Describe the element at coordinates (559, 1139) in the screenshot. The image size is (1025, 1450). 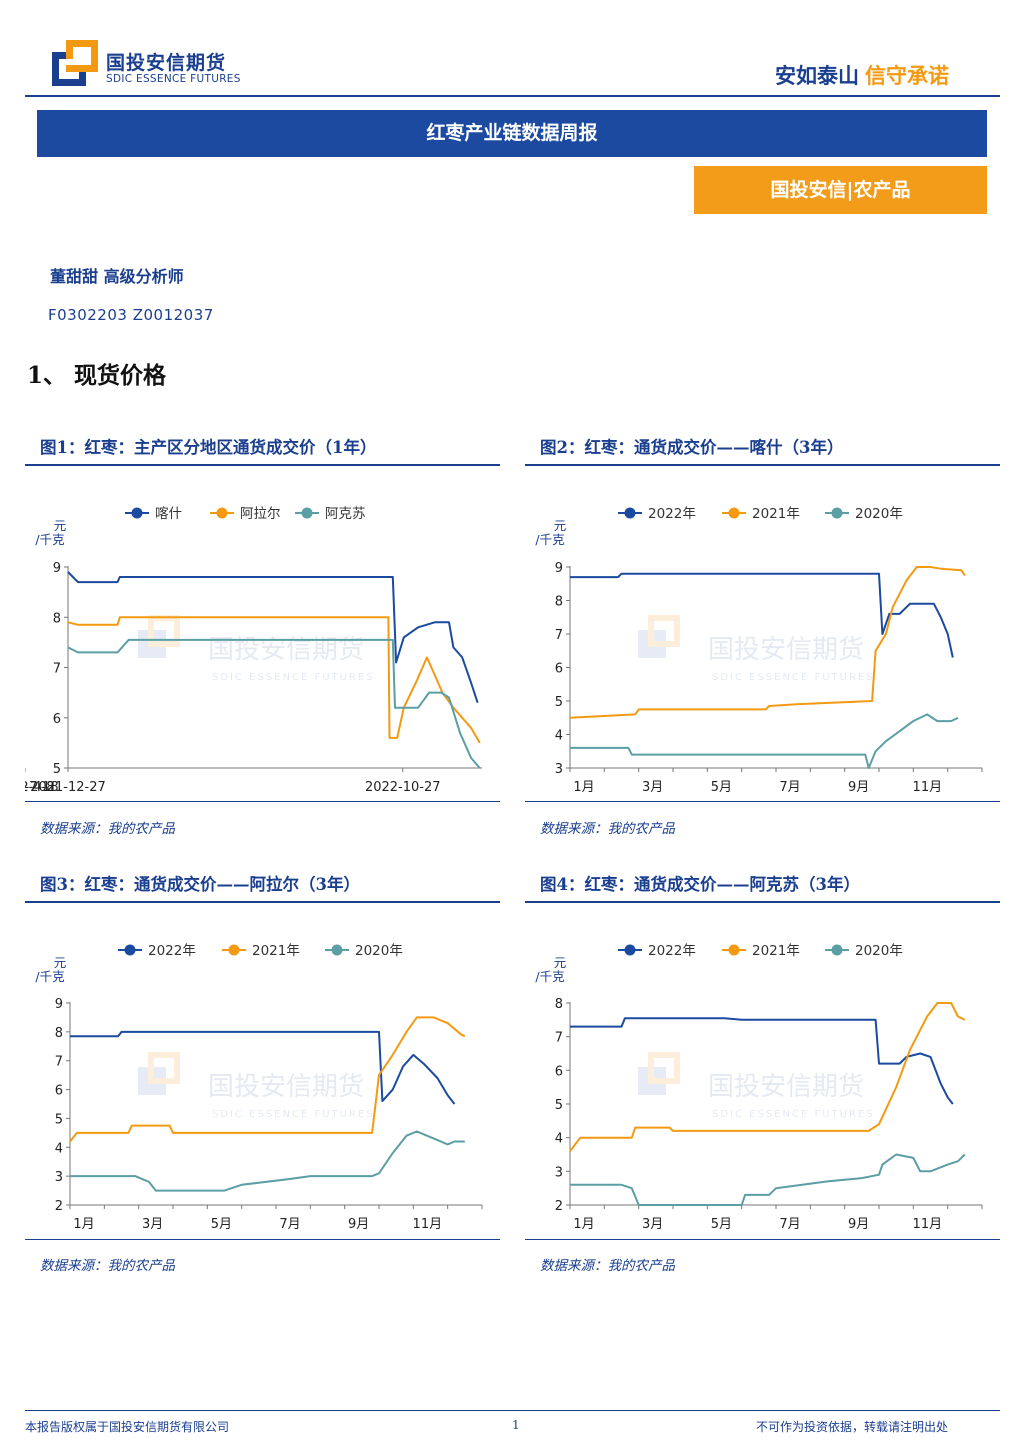
I see `chart-4-ytick-label: 4` at that location.